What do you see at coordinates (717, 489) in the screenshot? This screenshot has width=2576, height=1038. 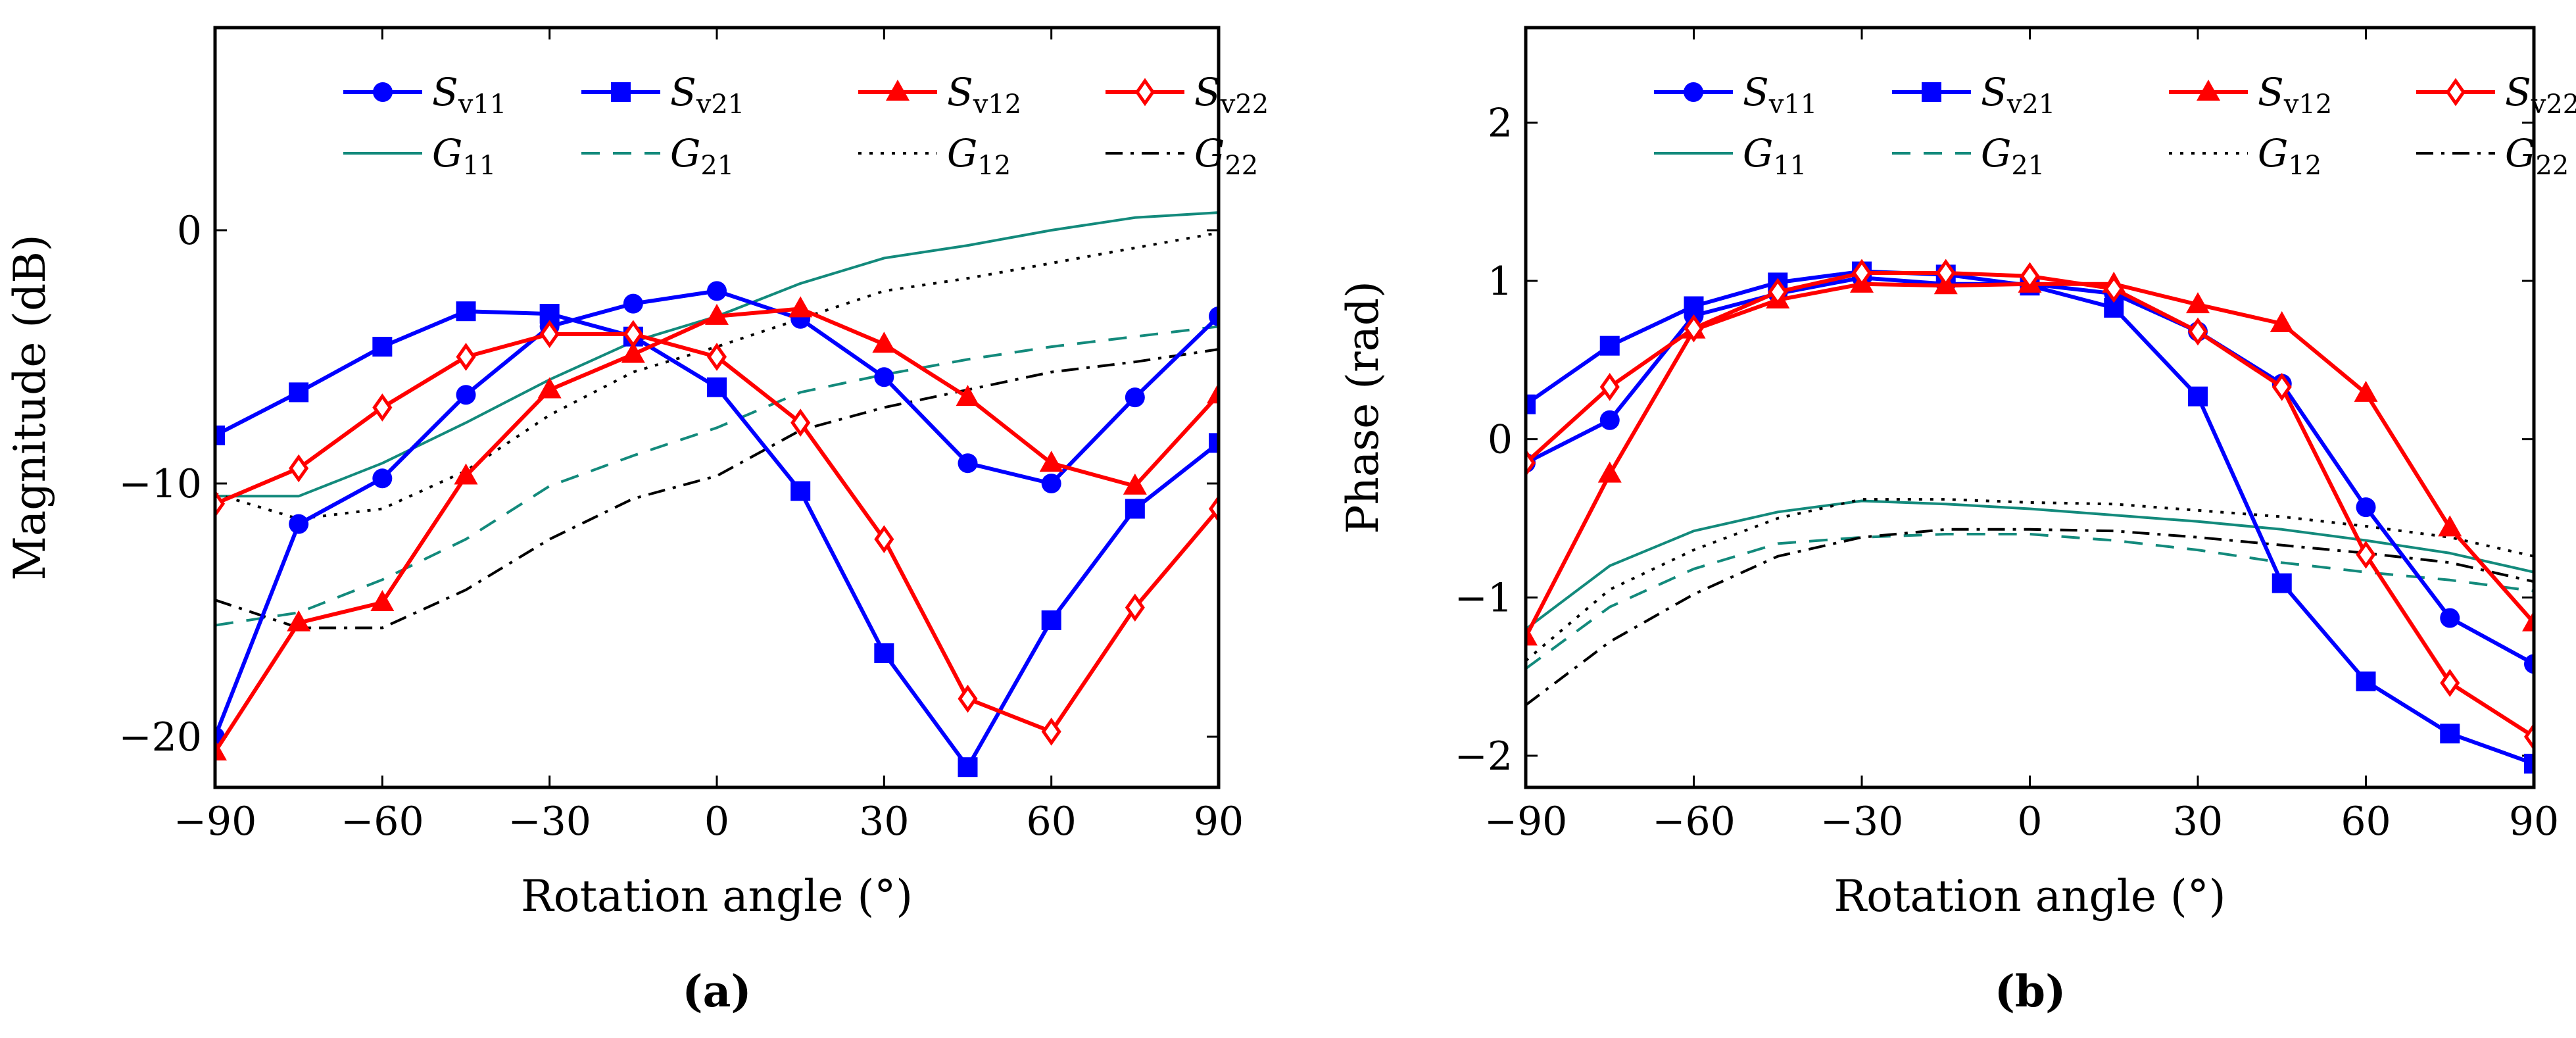 I see `series-line-g22` at bounding box center [717, 489].